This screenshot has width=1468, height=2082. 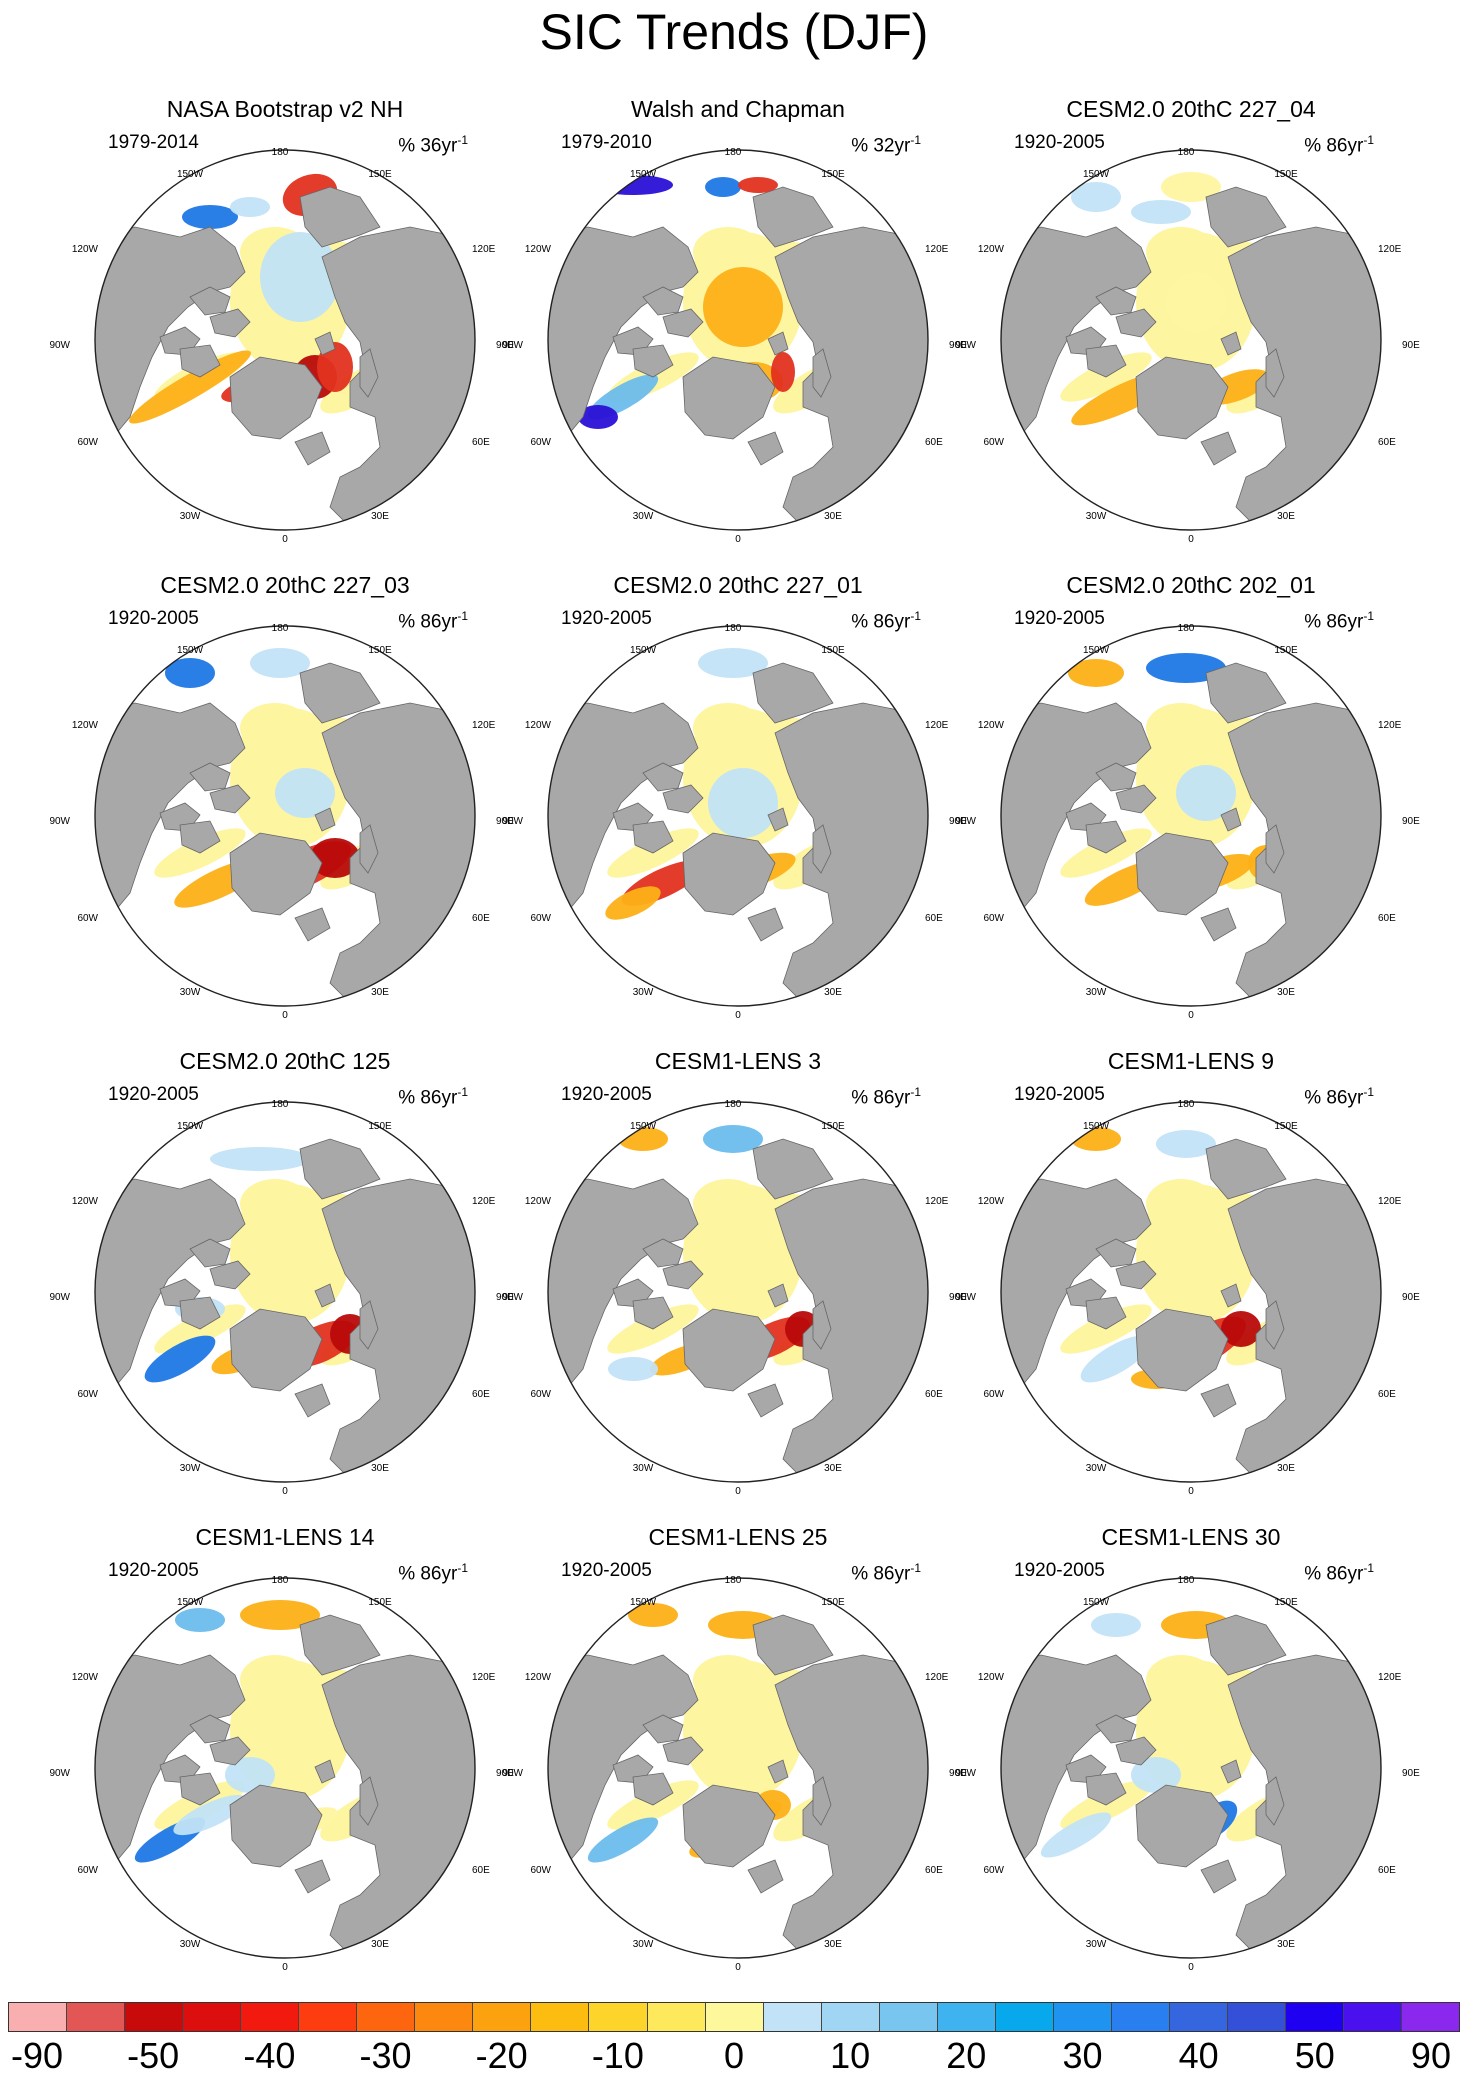 What do you see at coordinates (1191, 1061) in the screenshot?
I see `panel-title: CESM1-LENS 9` at bounding box center [1191, 1061].